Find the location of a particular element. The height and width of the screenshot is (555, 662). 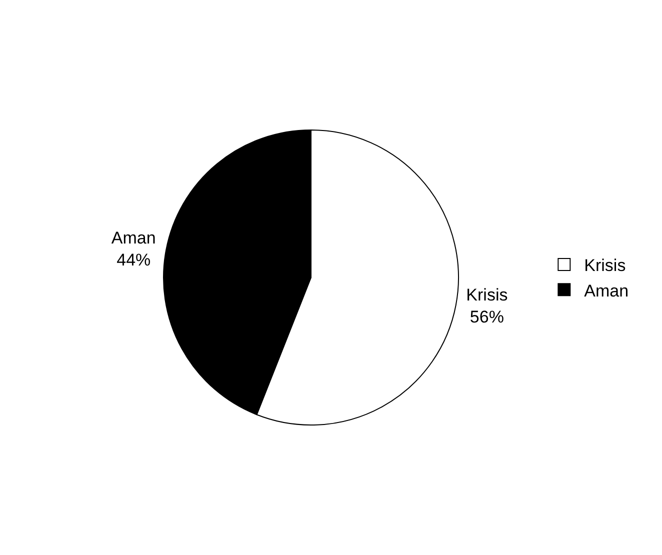

data-label: 44% is located at coordinates (133, 260).